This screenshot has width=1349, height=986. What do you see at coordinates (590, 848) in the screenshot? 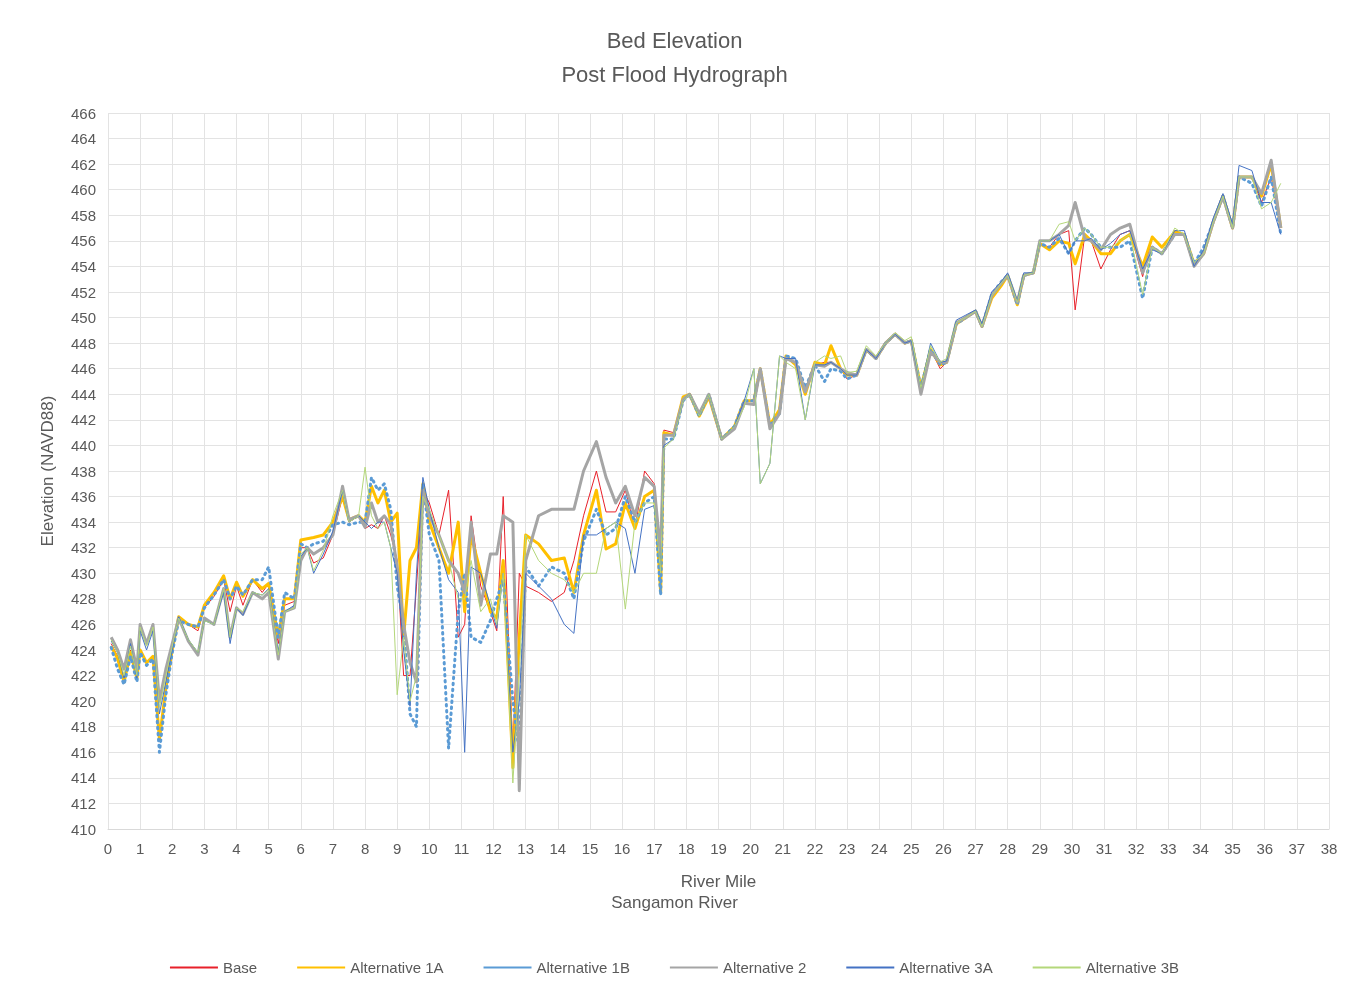
I see `x-tick-label: 15` at bounding box center [590, 848].